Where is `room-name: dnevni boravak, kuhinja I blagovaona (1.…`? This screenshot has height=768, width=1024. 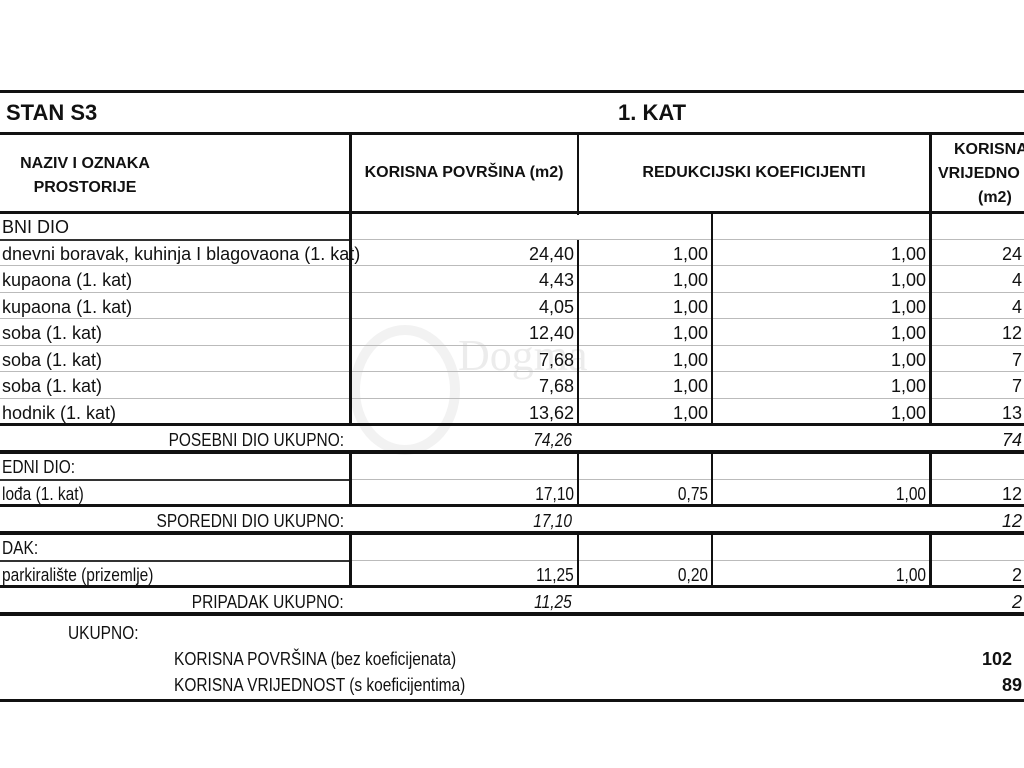
room-name: dnevni boravak, kuhinja I blagovaona (1.… is located at coordinates (181, 253).